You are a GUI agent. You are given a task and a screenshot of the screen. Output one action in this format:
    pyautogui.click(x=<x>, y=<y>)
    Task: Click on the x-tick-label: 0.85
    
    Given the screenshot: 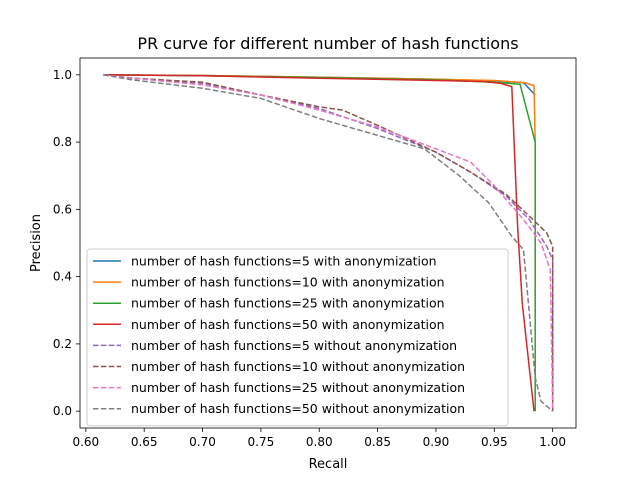 What is the action you would take?
    pyautogui.click(x=377, y=442)
    